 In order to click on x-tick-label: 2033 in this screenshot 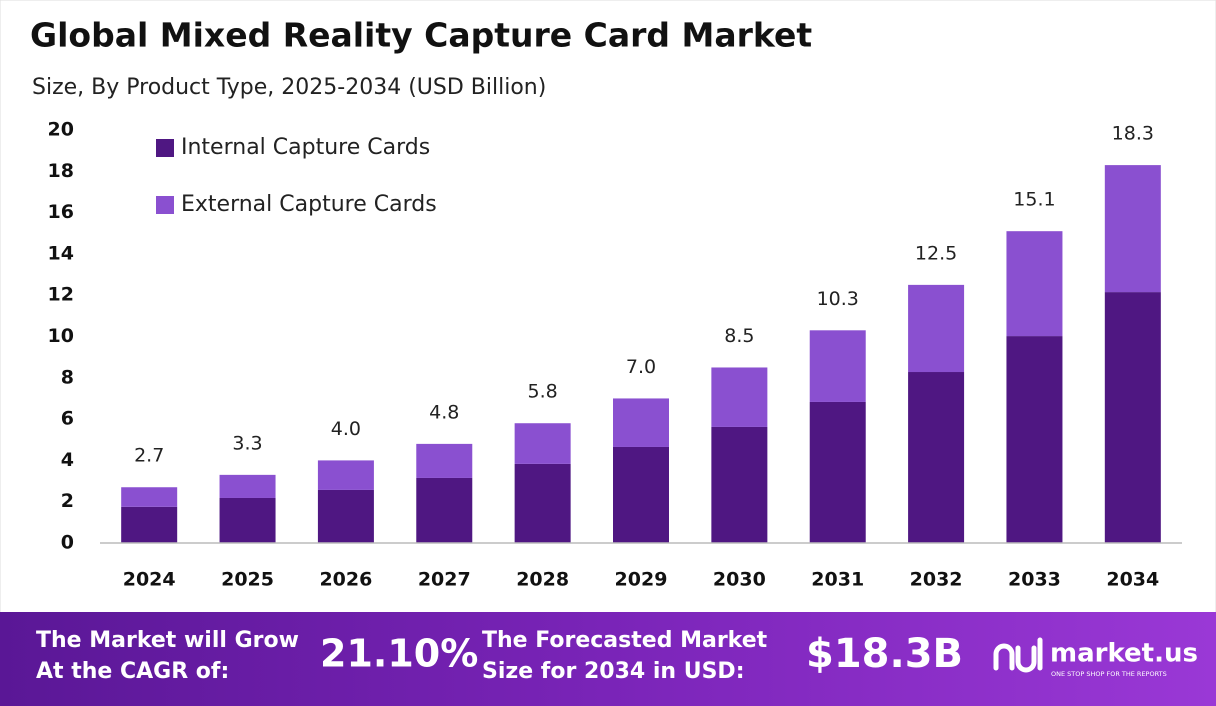, I will do `click(1034, 580)`.